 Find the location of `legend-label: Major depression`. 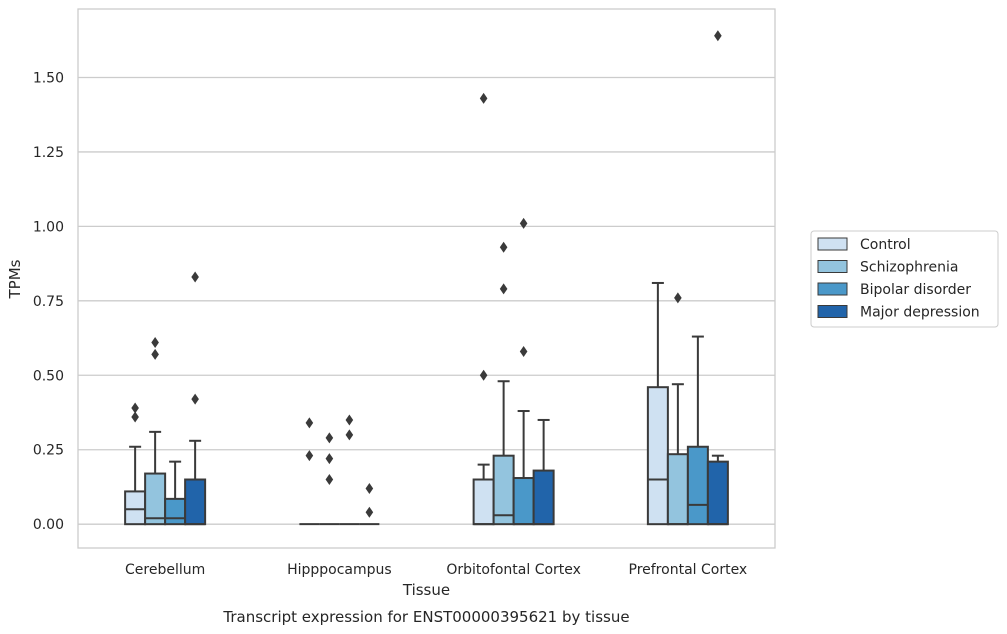

legend-label: Major depression is located at coordinates (920, 313).